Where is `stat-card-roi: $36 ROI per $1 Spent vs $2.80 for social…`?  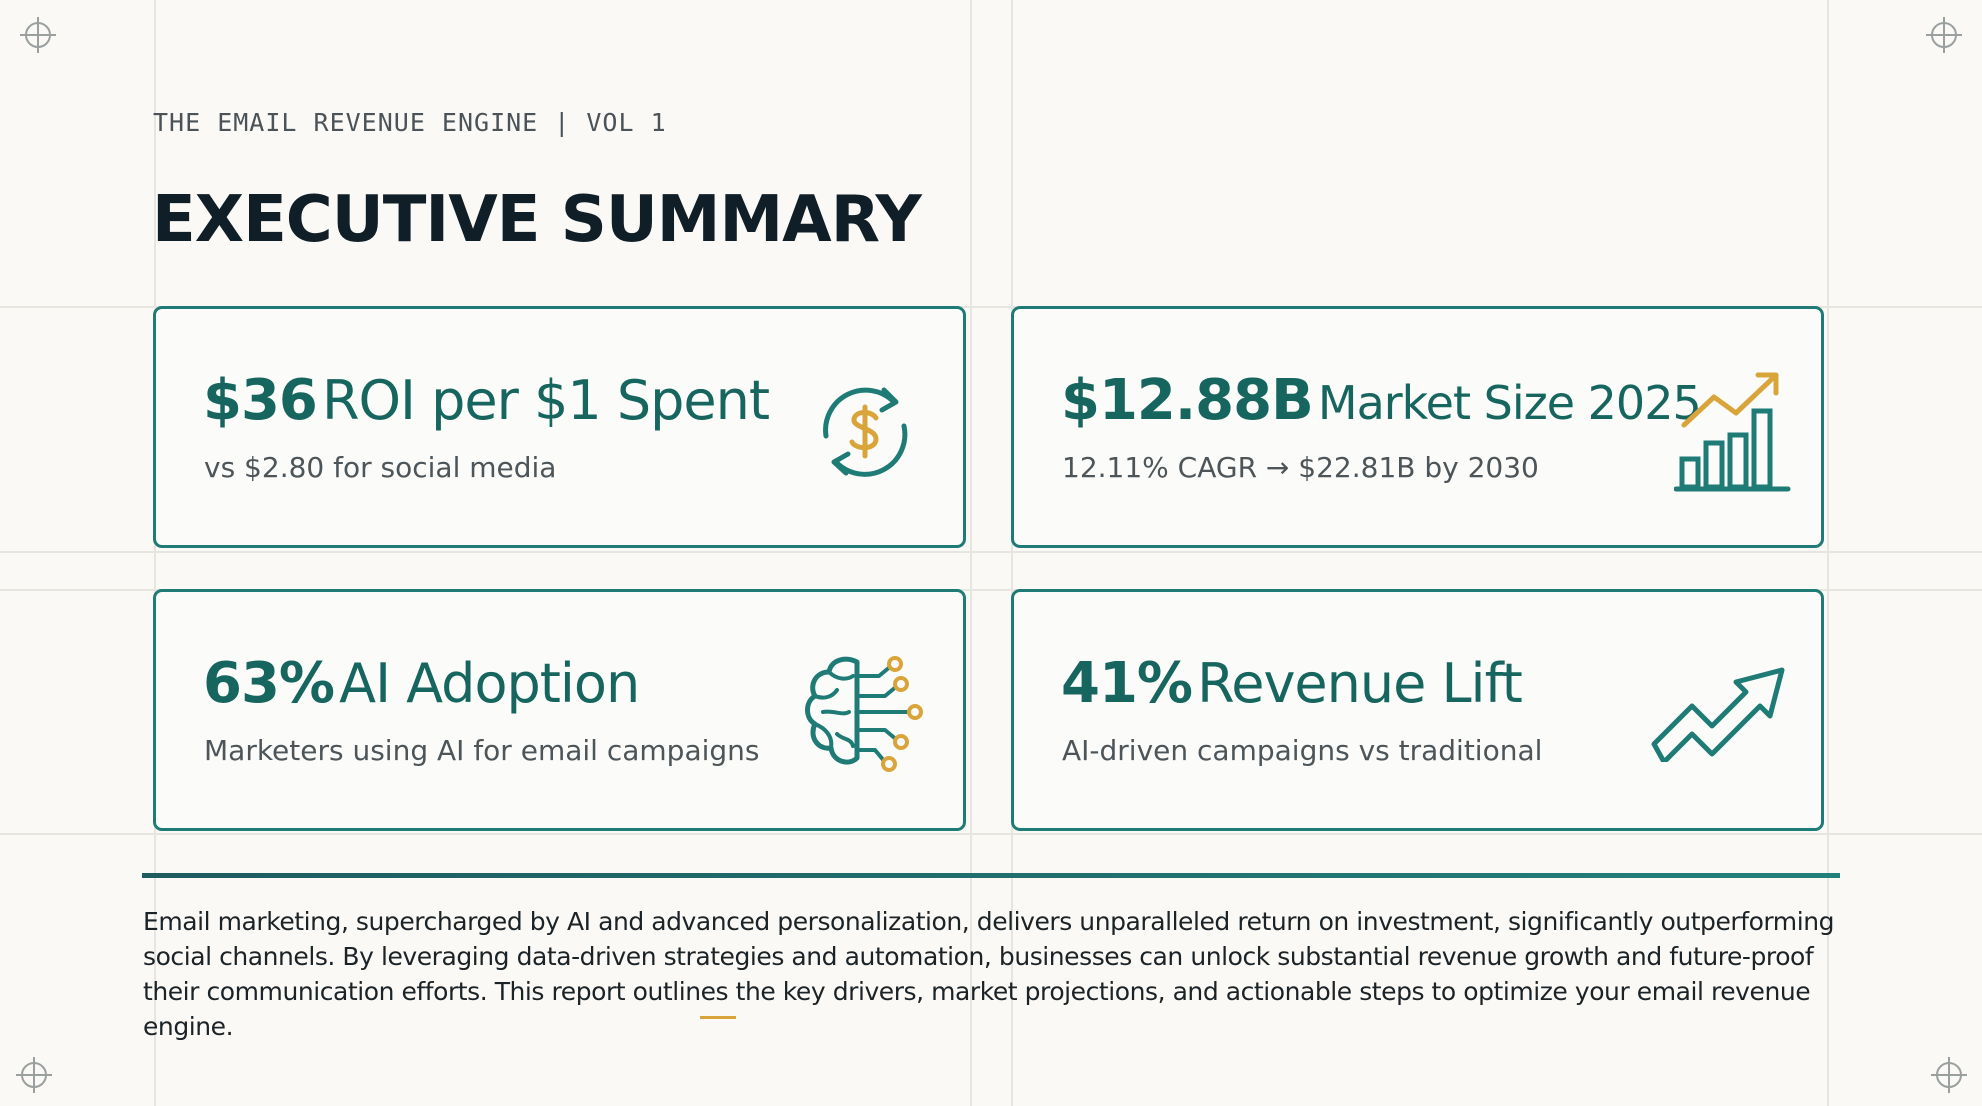 stat-card-roi: $36 ROI per $1 Spent vs $2.80 for social… is located at coordinates (559, 427).